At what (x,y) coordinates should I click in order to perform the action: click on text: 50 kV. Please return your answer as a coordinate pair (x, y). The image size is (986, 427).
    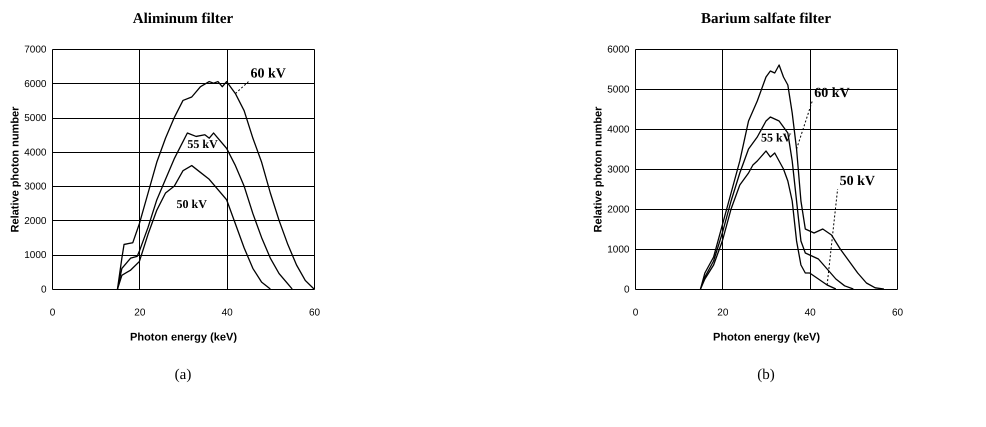
    Looking at the image, I should click on (858, 181).